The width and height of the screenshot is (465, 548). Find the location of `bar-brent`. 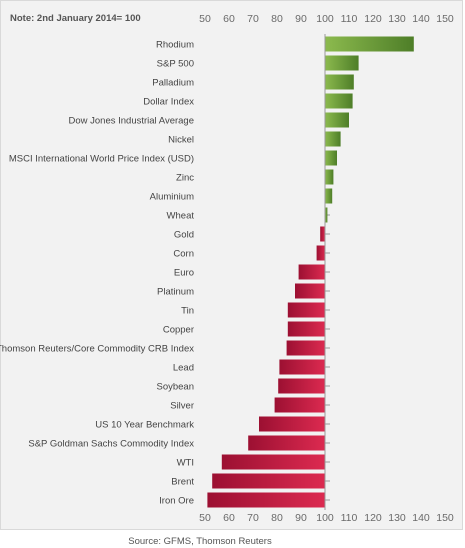

bar-brent is located at coordinates (268, 481).